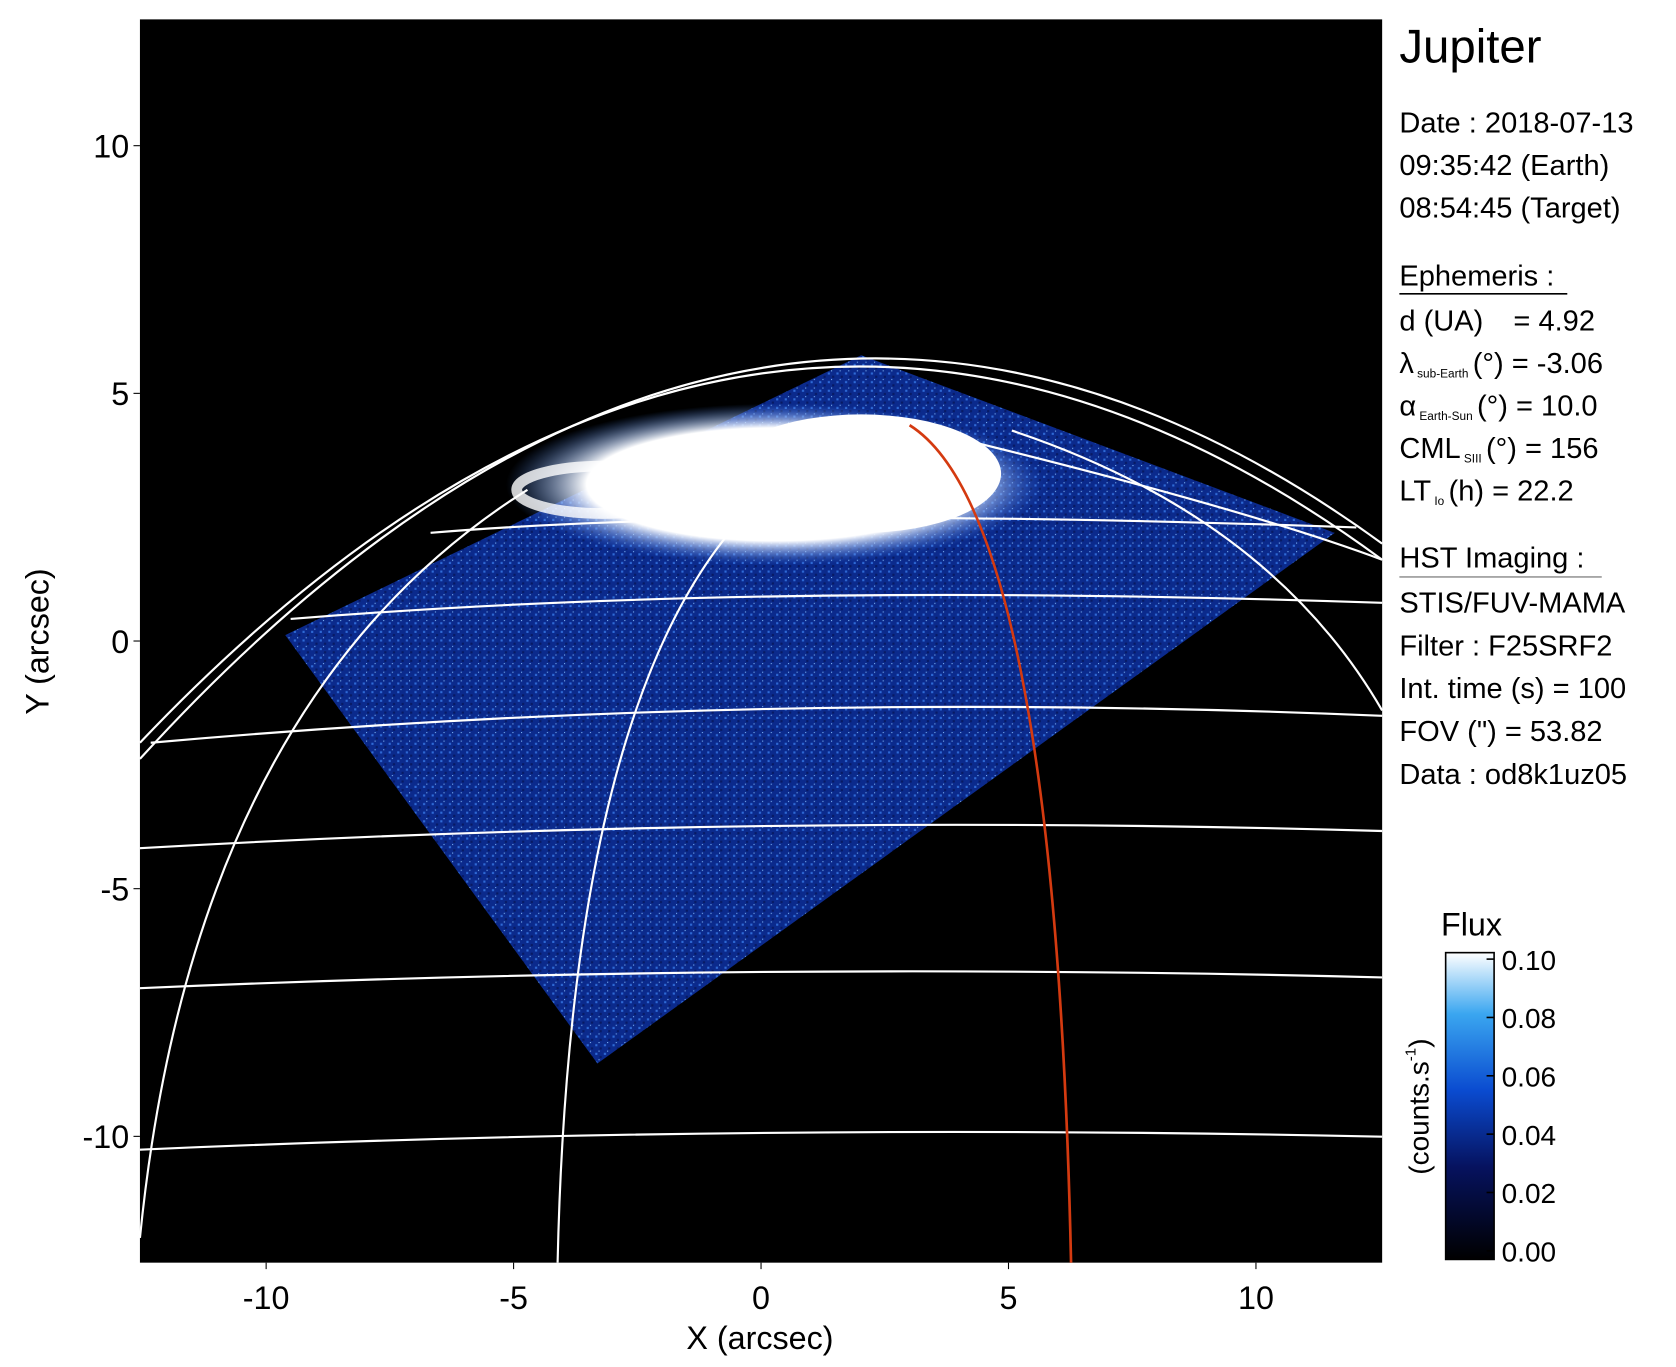  I want to click on ephemeris-label: CML, so click(1429, 449).